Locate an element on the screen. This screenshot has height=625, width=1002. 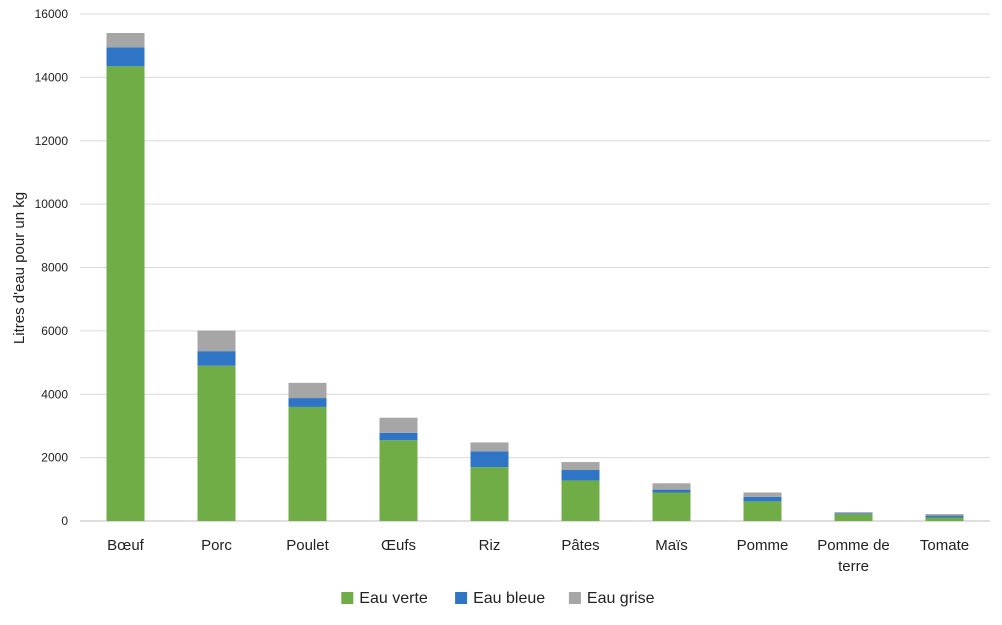
y-tick-label: 4000 is located at coordinates (54, 394).